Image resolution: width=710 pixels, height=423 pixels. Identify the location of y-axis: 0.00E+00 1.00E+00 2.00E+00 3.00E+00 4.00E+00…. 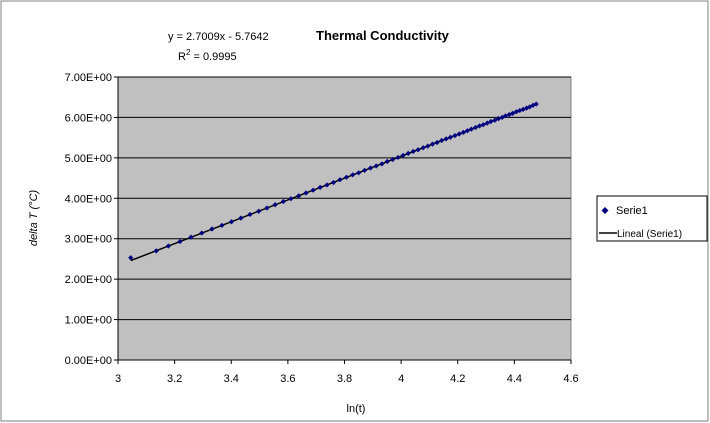
(92, 219).